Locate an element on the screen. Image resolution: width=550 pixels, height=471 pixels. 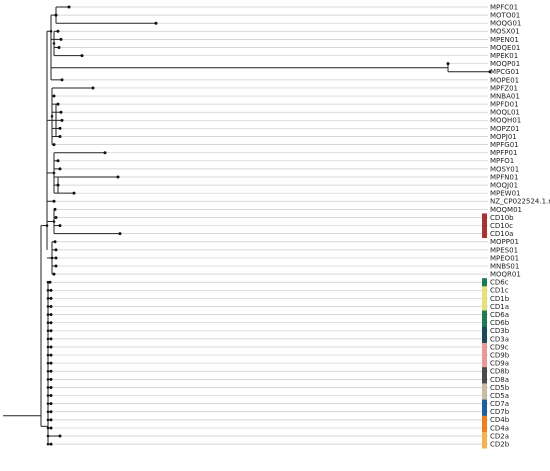
leaf-label: CD4a is located at coordinates (499, 428).